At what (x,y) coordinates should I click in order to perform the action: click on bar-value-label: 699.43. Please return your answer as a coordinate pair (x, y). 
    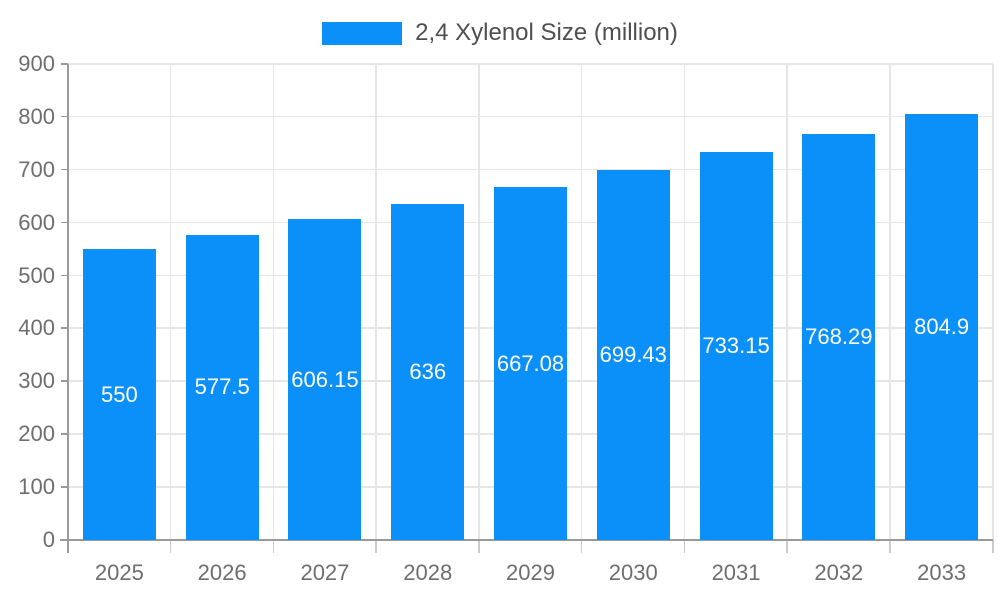
    Looking at the image, I should click on (633, 355).